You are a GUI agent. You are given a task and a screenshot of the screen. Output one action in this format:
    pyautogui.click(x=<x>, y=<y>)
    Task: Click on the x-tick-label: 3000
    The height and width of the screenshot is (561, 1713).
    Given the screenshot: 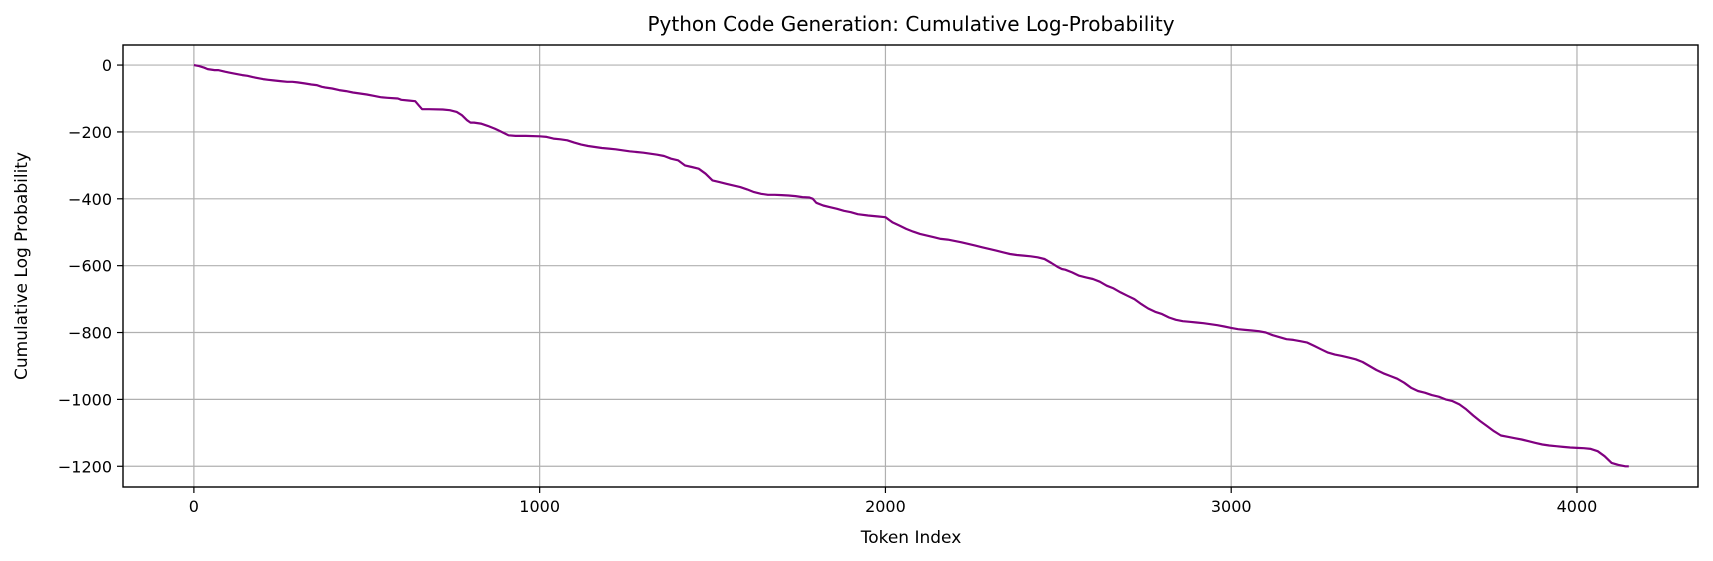 What is the action you would take?
    pyautogui.click(x=1231, y=506)
    